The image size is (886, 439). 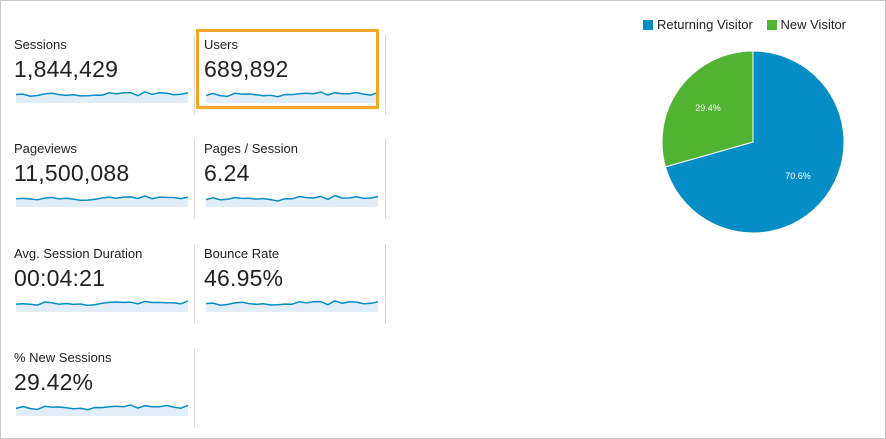 What do you see at coordinates (813, 24) in the screenshot?
I see `legend-label: New Visitor` at bounding box center [813, 24].